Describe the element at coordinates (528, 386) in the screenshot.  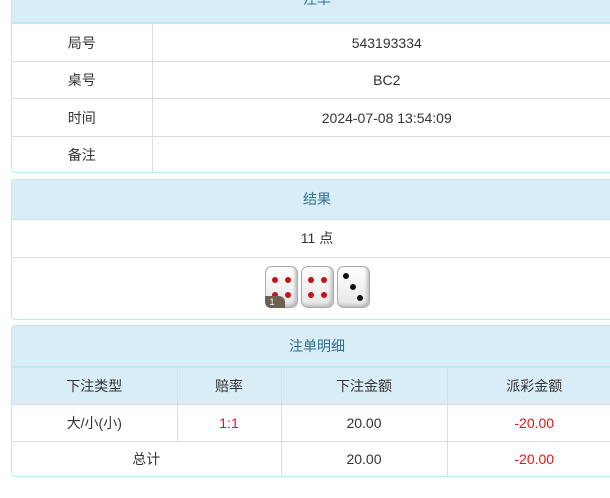
I see `col-payout: 派彩金额` at that location.